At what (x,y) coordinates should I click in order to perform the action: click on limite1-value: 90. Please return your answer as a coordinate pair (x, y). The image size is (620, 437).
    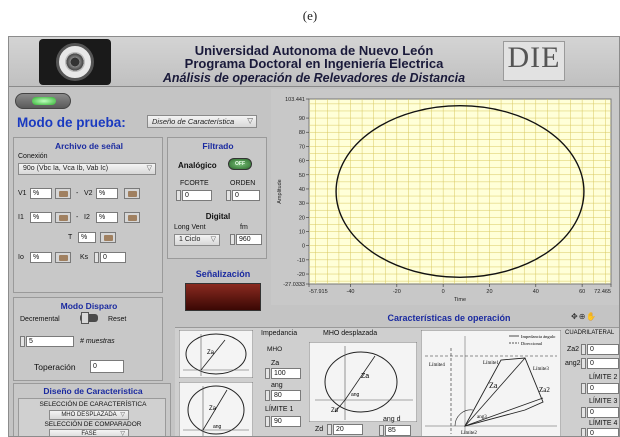
    Looking at the image, I should click on (286, 421).